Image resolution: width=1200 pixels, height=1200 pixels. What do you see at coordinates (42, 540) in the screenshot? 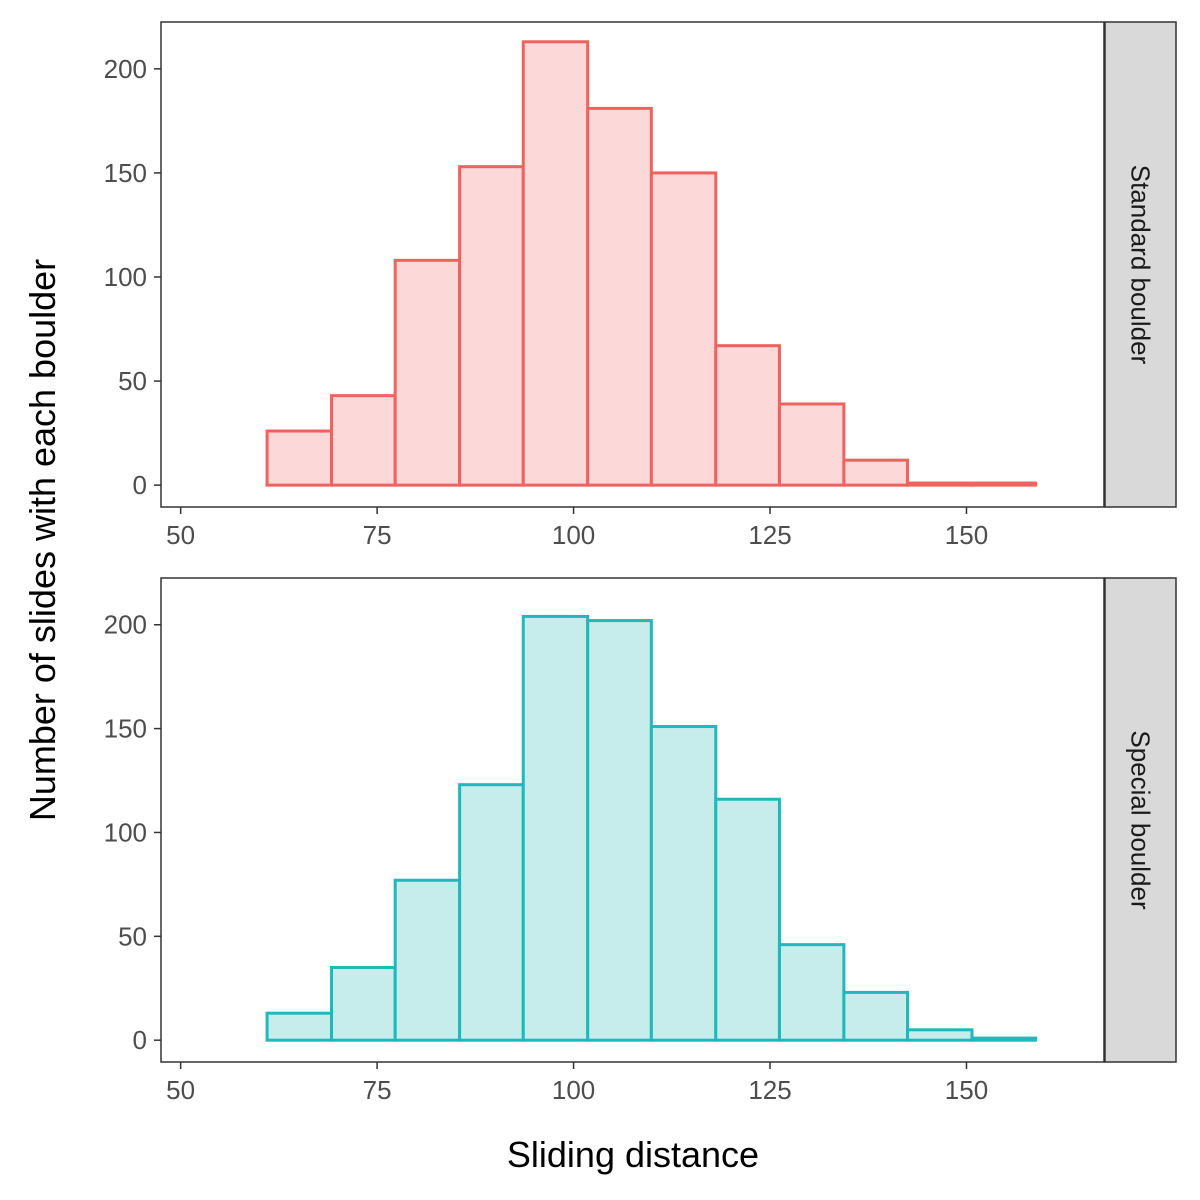
I see `y-axis-title: Number of slides with each boulder` at bounding box center [42, 540].